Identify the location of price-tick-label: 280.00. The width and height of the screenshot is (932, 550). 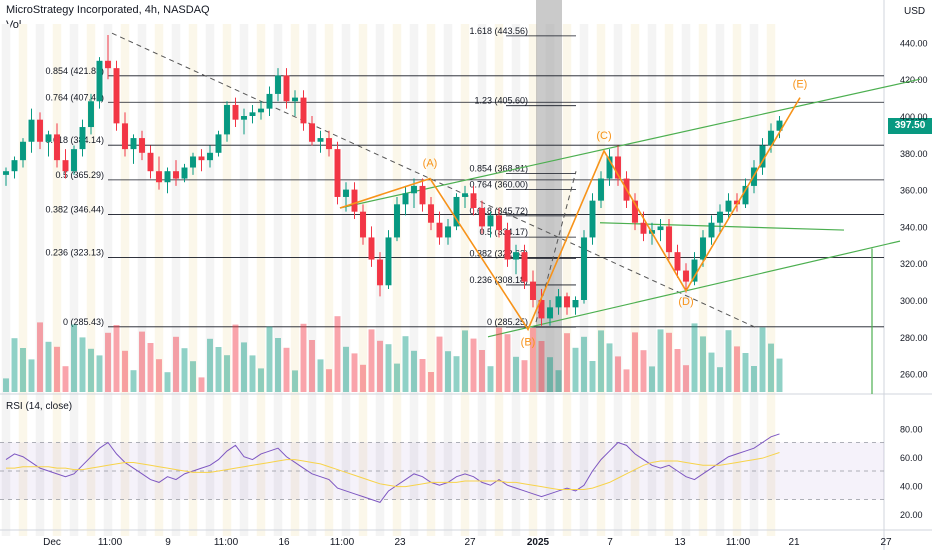
(914, 338).